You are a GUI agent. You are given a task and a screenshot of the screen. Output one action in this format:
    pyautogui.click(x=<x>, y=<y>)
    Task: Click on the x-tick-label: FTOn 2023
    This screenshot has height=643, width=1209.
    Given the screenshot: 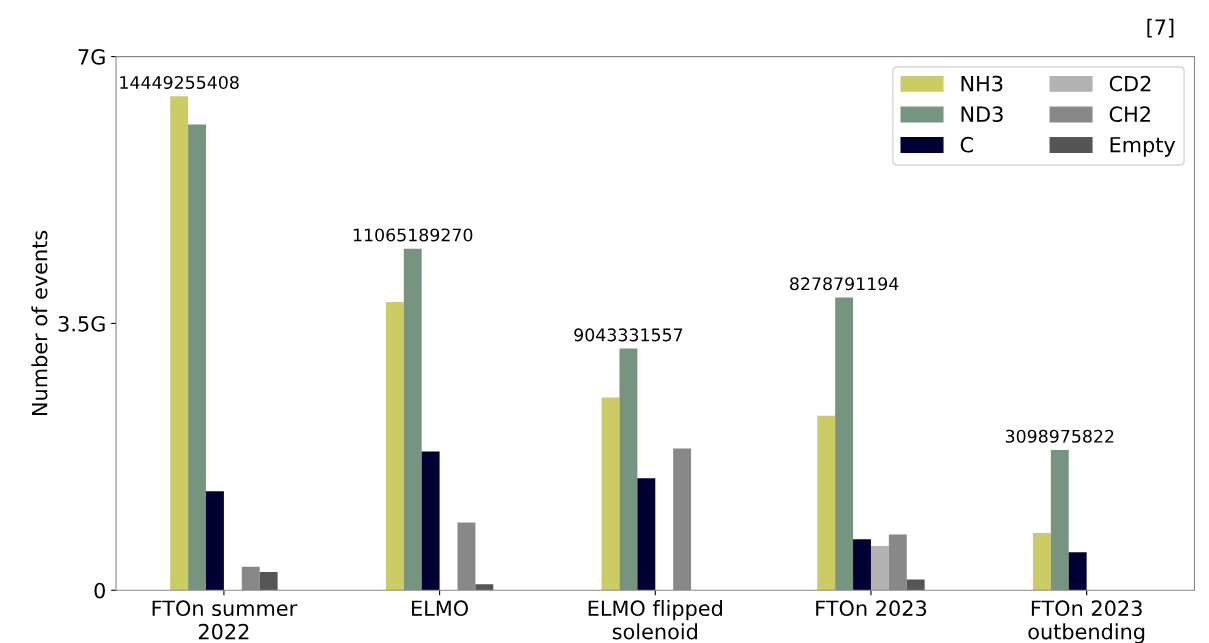 What is the action you would take?
    pyautogui.click(x=871, y=608)
    